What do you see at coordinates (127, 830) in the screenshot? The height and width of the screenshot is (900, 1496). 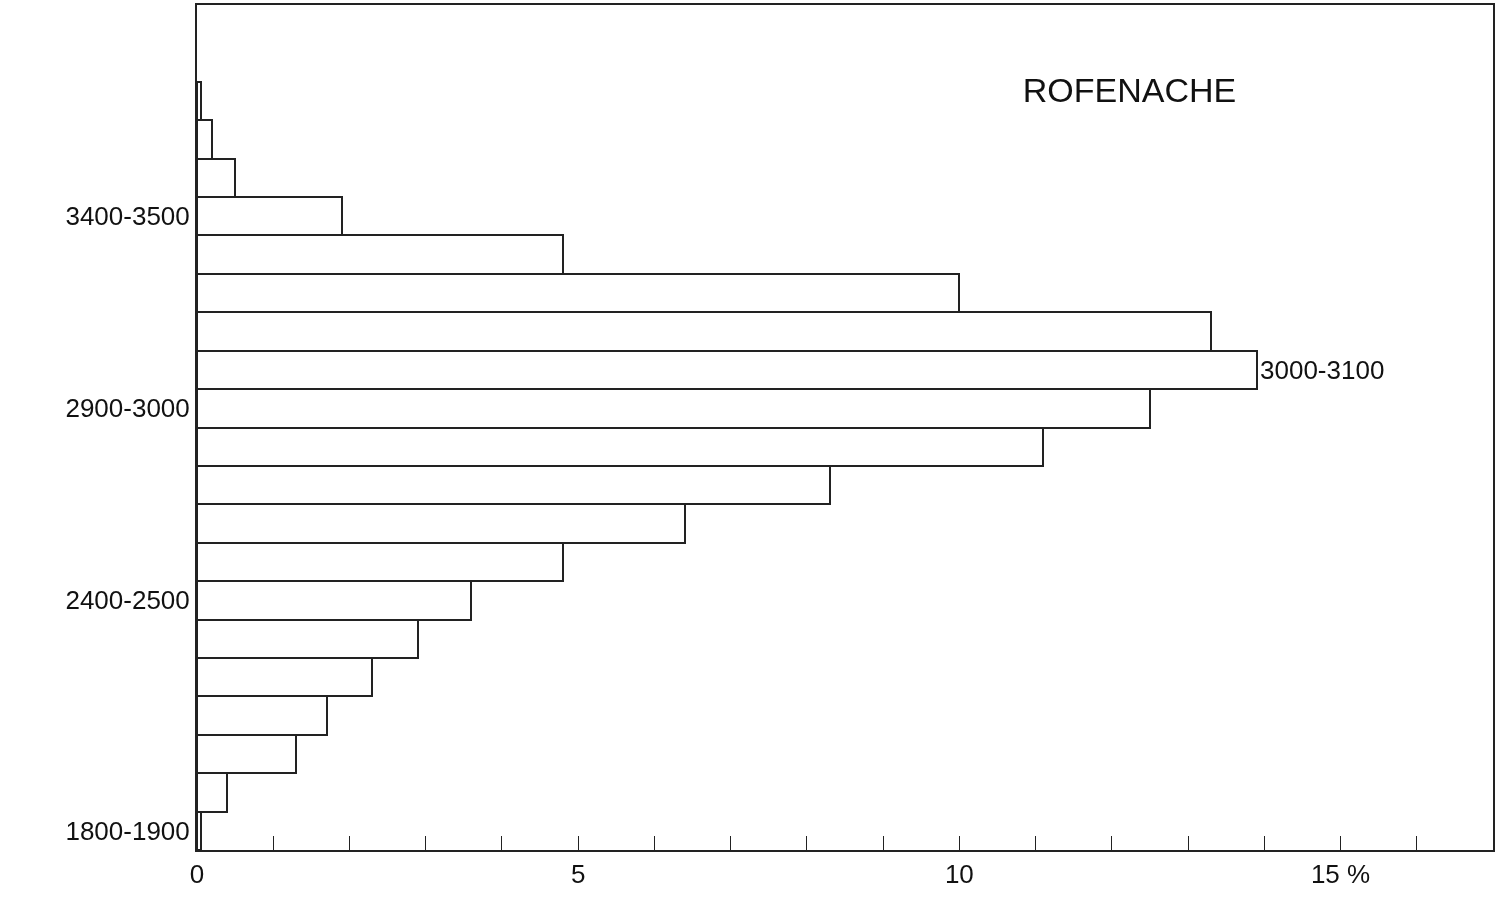 I see `y-tick-label: 1800-1900` at bounding box center [127, 830].